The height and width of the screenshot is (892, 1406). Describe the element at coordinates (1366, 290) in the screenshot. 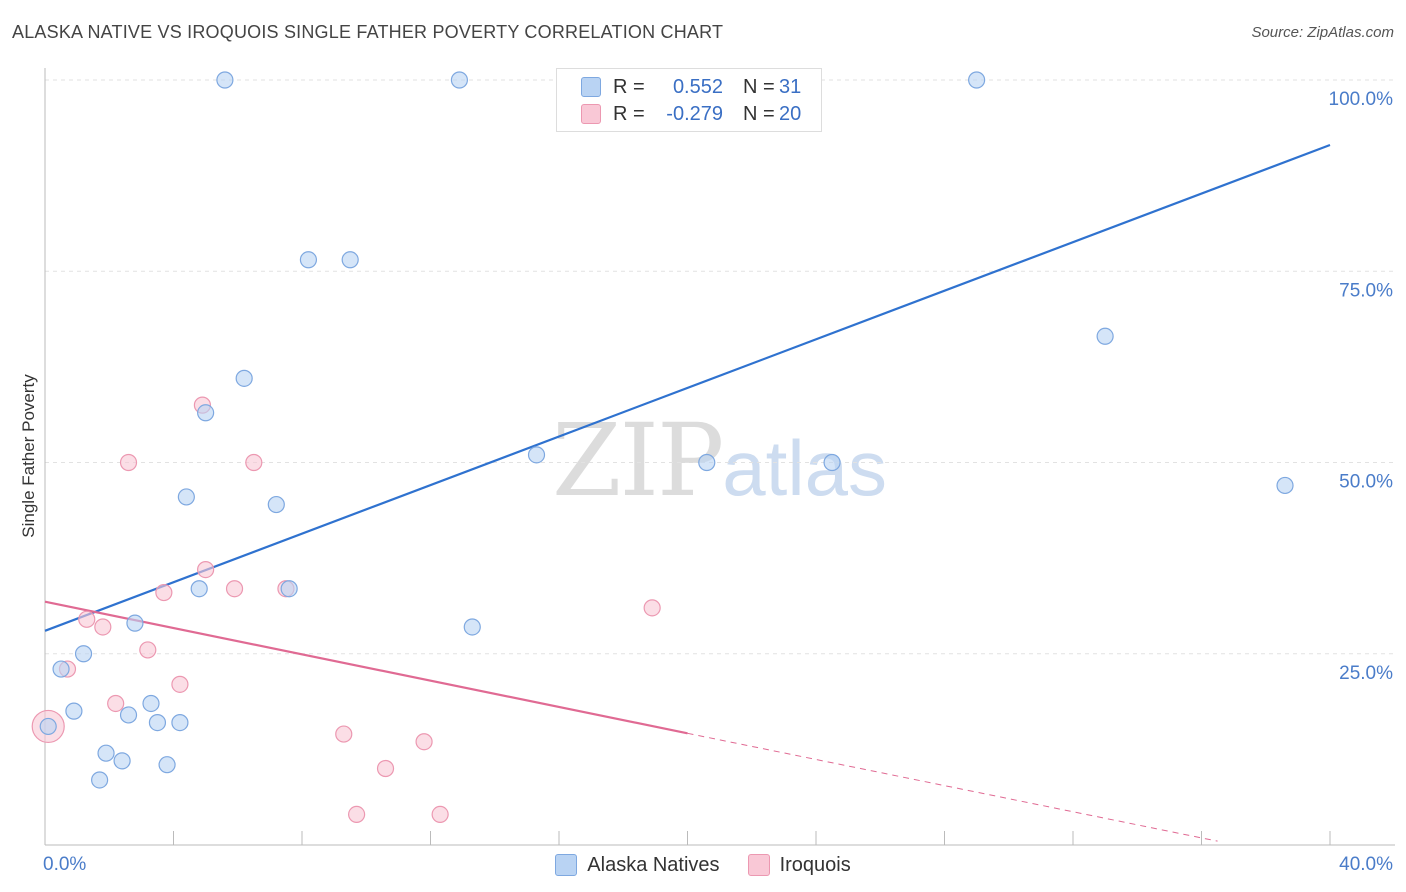

I see `y-tick-label: 75.0%` at that location.